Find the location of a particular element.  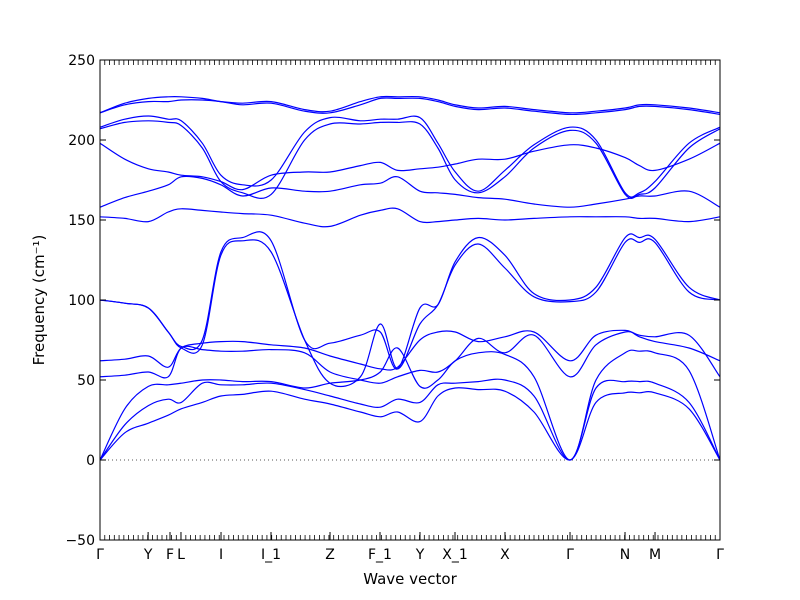

x-axis-title: Wave vector is located at coordinates (410, 579).